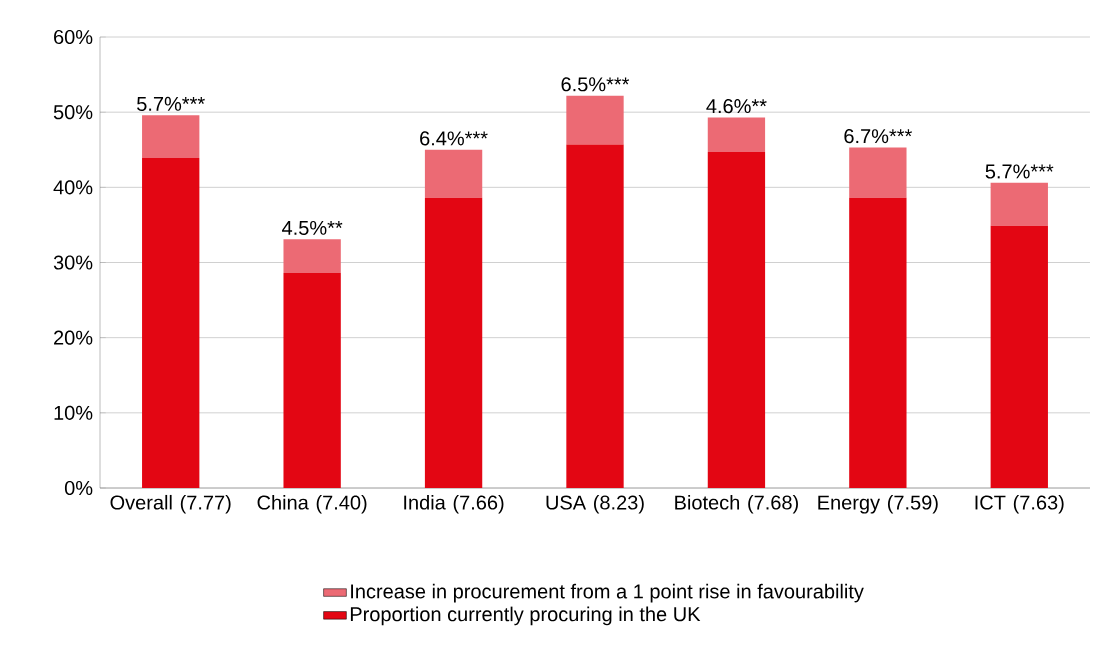 The image size is (1096, 647). Describe the element at coordinates (1019, 504) in the screenshot. I see `x-tick-label: ICT (7.63)` at that location.